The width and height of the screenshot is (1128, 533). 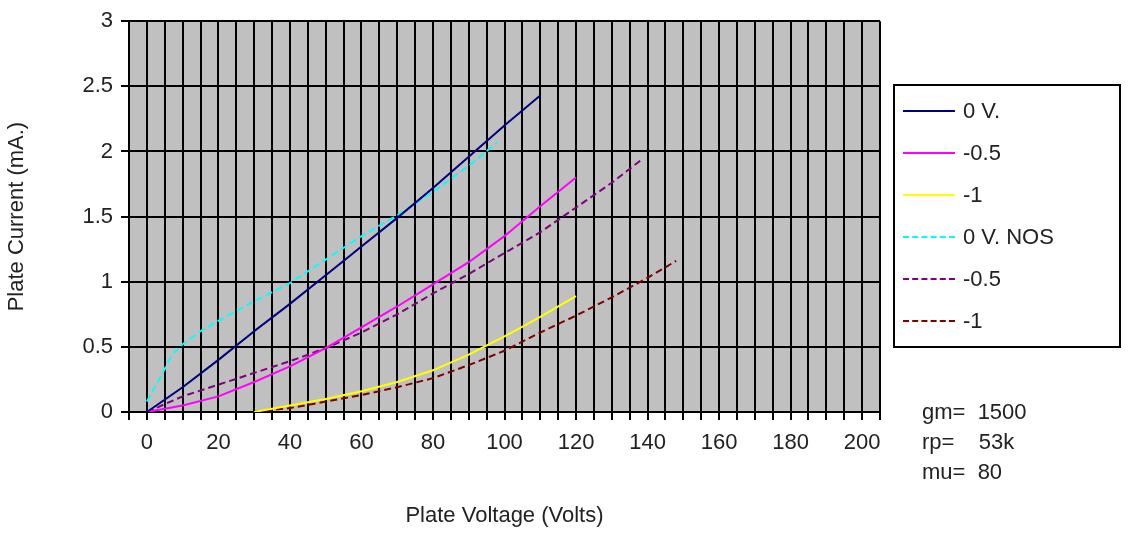 What do you see at coordinates (106, 280) in the screenshot?
I see `y-tick-label: 1` at bounding box center [106, 280].